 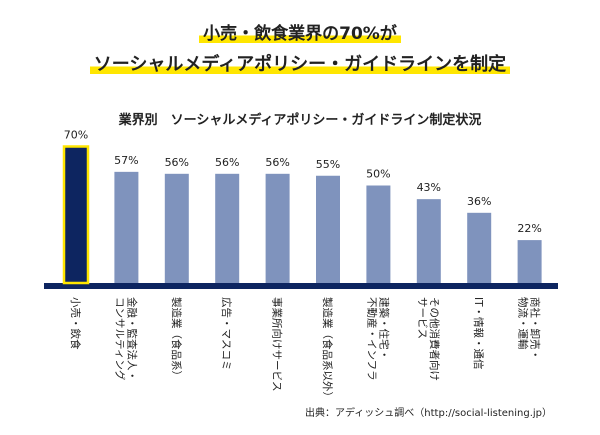 I want to click on headline-text-1: 小売・飲食業界の70%が, so click(x=300, y=34).